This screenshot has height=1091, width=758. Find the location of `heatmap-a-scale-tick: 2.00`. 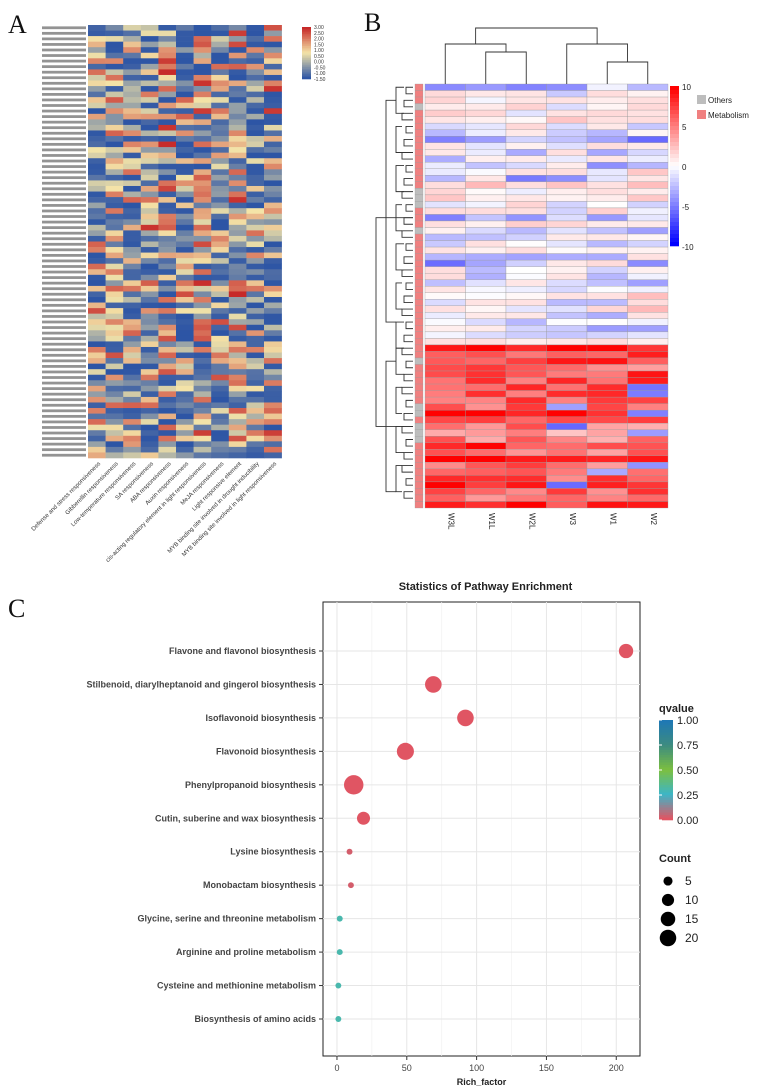

heatmap-a-scale-tick: 2.00 is located at coordinates (319, 40).